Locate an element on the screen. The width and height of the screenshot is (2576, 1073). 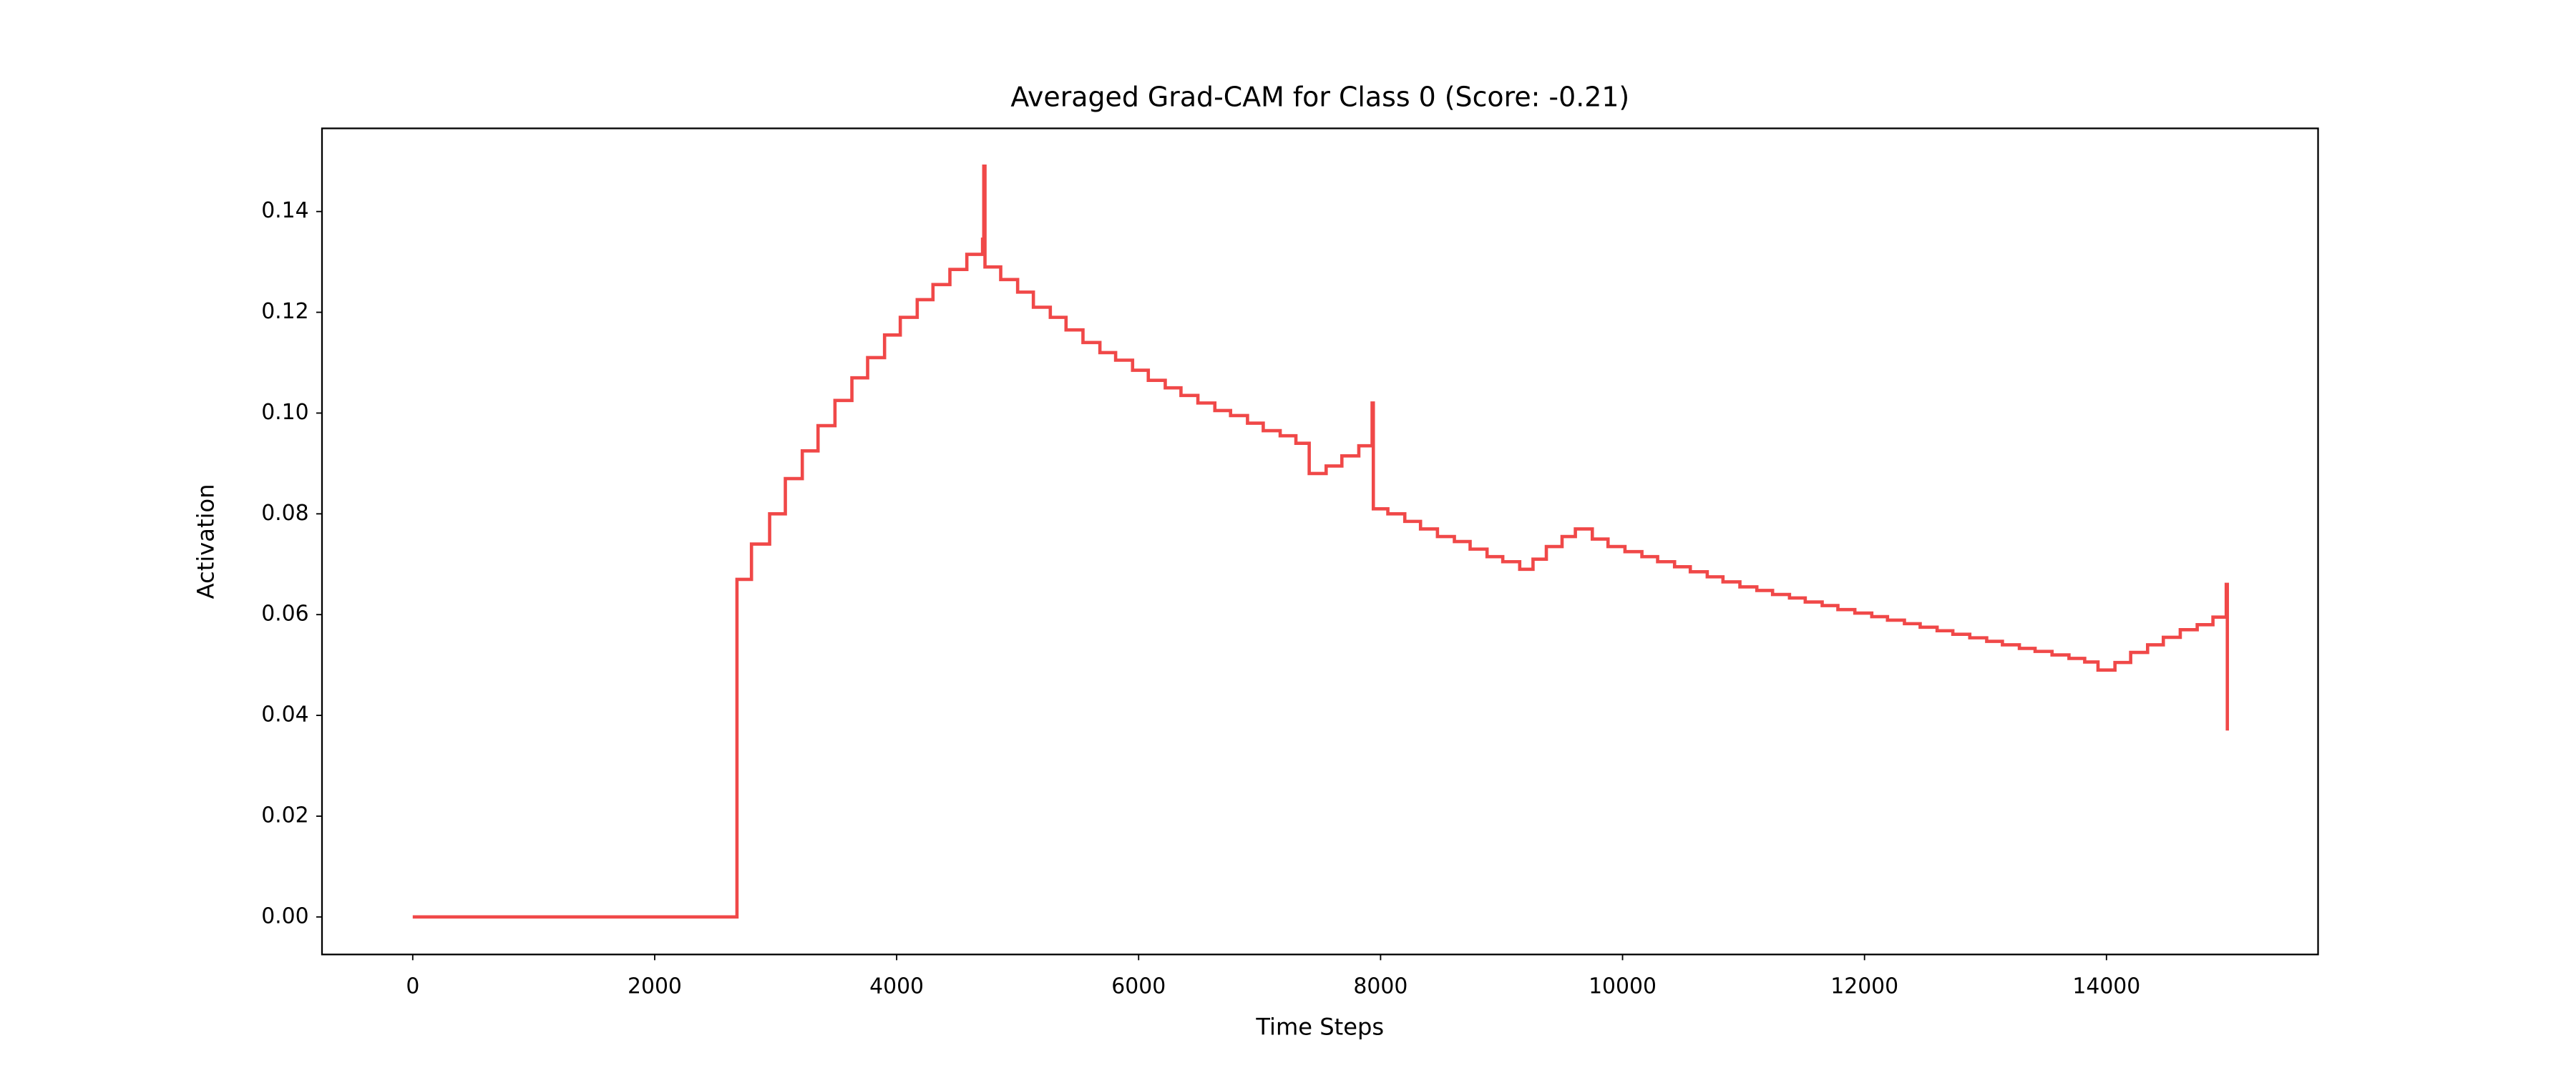
y-tick-label: 0.12 is located at coordinates (284, 311).